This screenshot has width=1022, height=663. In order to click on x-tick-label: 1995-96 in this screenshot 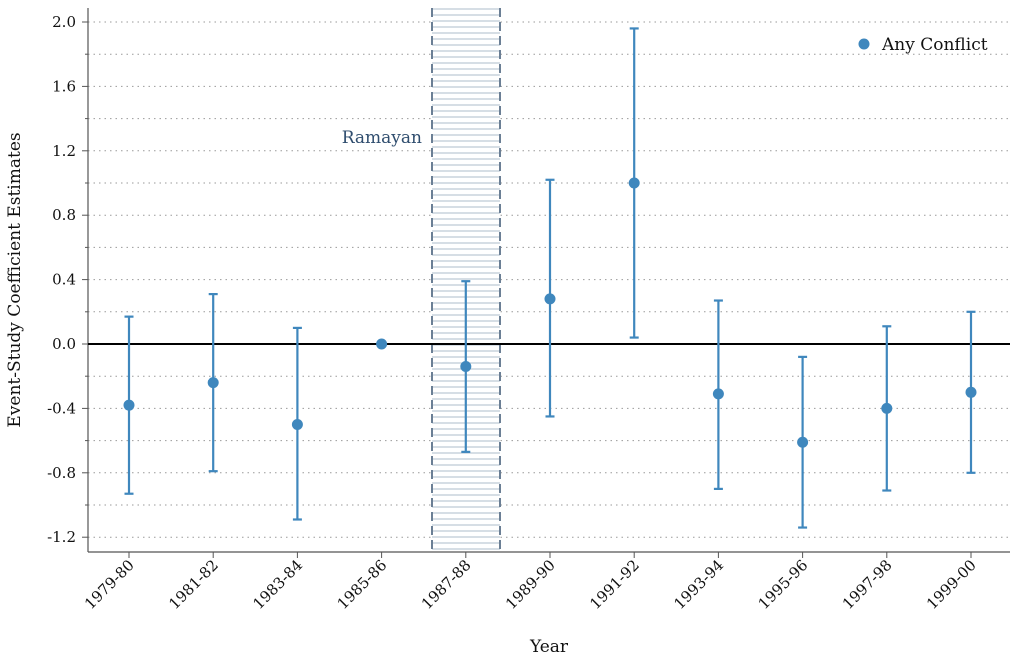, I will do `click(783, 584)`.